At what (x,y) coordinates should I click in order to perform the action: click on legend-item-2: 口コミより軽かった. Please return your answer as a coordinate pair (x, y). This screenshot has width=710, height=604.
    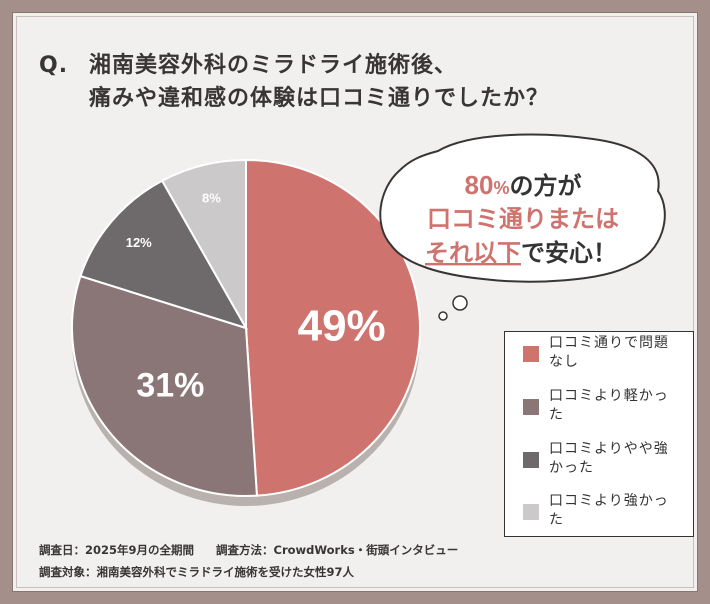
    Looking at the image, I should click on (596, 406).